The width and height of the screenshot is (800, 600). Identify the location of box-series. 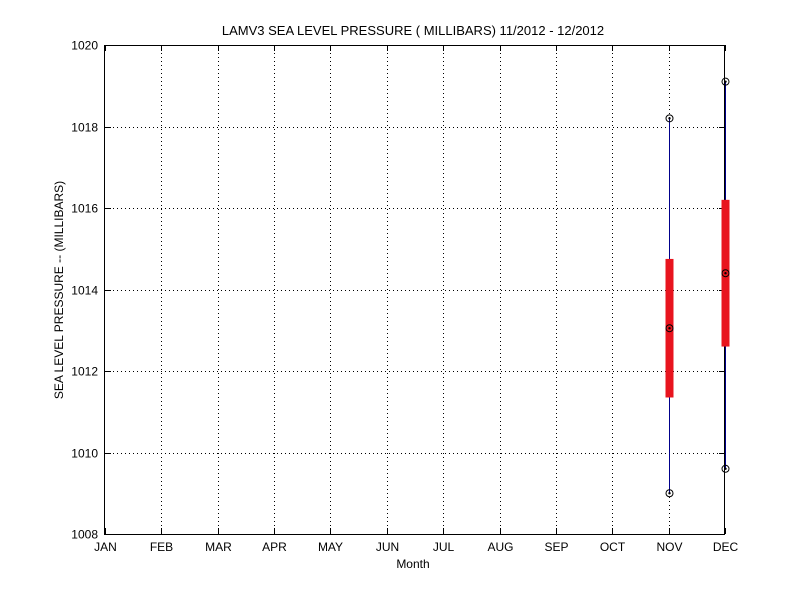
(697, 287).